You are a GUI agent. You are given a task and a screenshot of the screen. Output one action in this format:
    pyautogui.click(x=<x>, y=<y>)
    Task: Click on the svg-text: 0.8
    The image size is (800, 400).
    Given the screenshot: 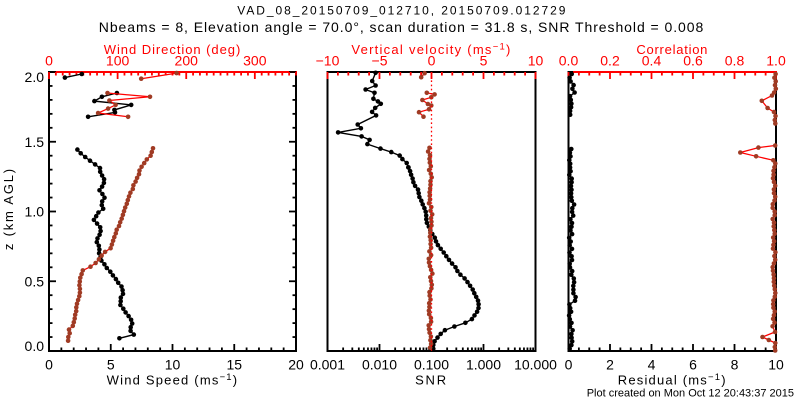 What is the action you would take?
    pyautogui.click(x=735, y=61)
    